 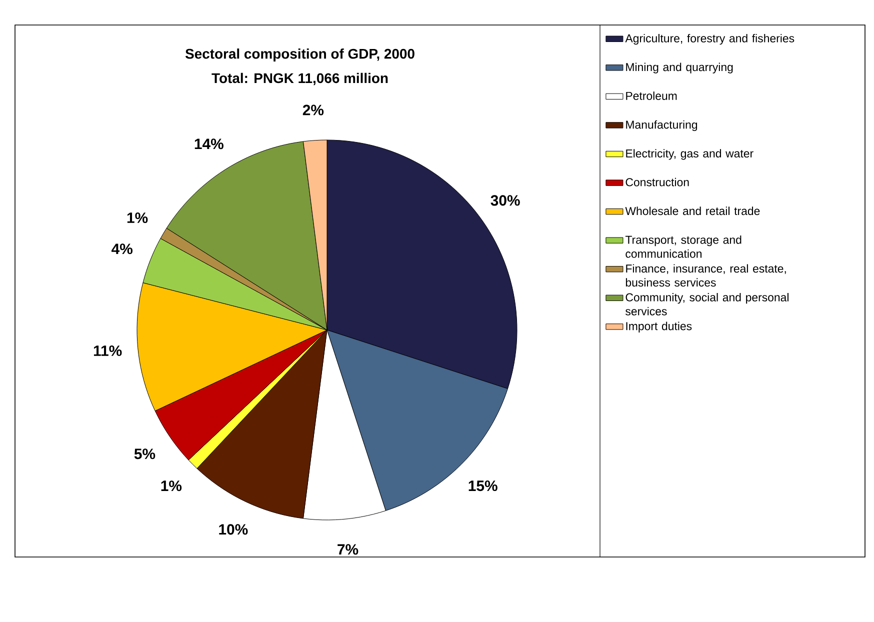 I want to click on legend-label: Manufacturing, so click(x=662, y=125).